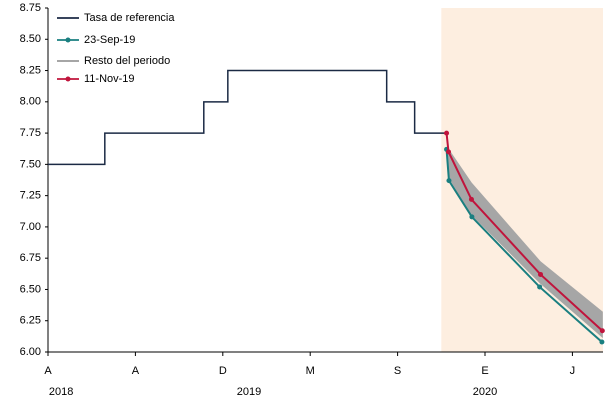 Image resolution: width=610 pixels, height=400 pixels. I want to click on band, so click(525, 243).